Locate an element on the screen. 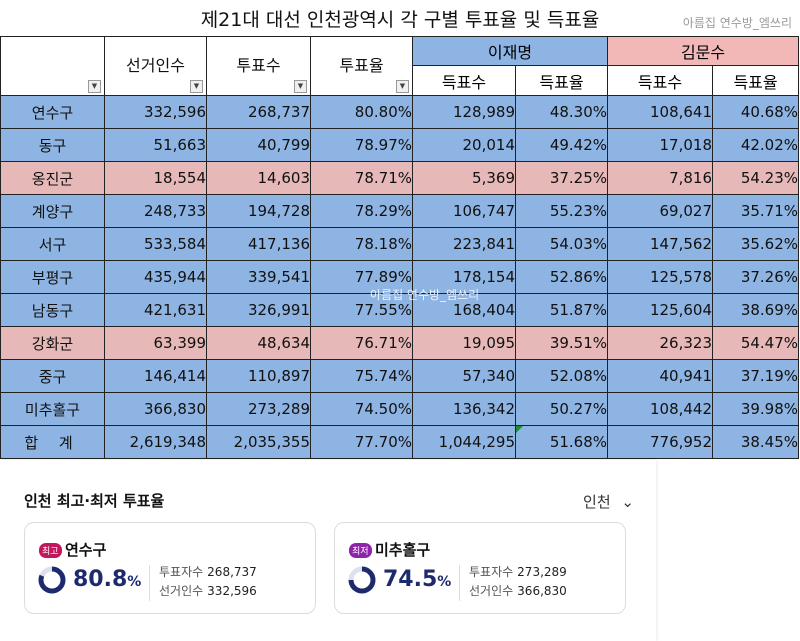 The width and height of the screenshot is (800, 641). cell-kim-votes: 125,604 is located at coordinates (660, 310).